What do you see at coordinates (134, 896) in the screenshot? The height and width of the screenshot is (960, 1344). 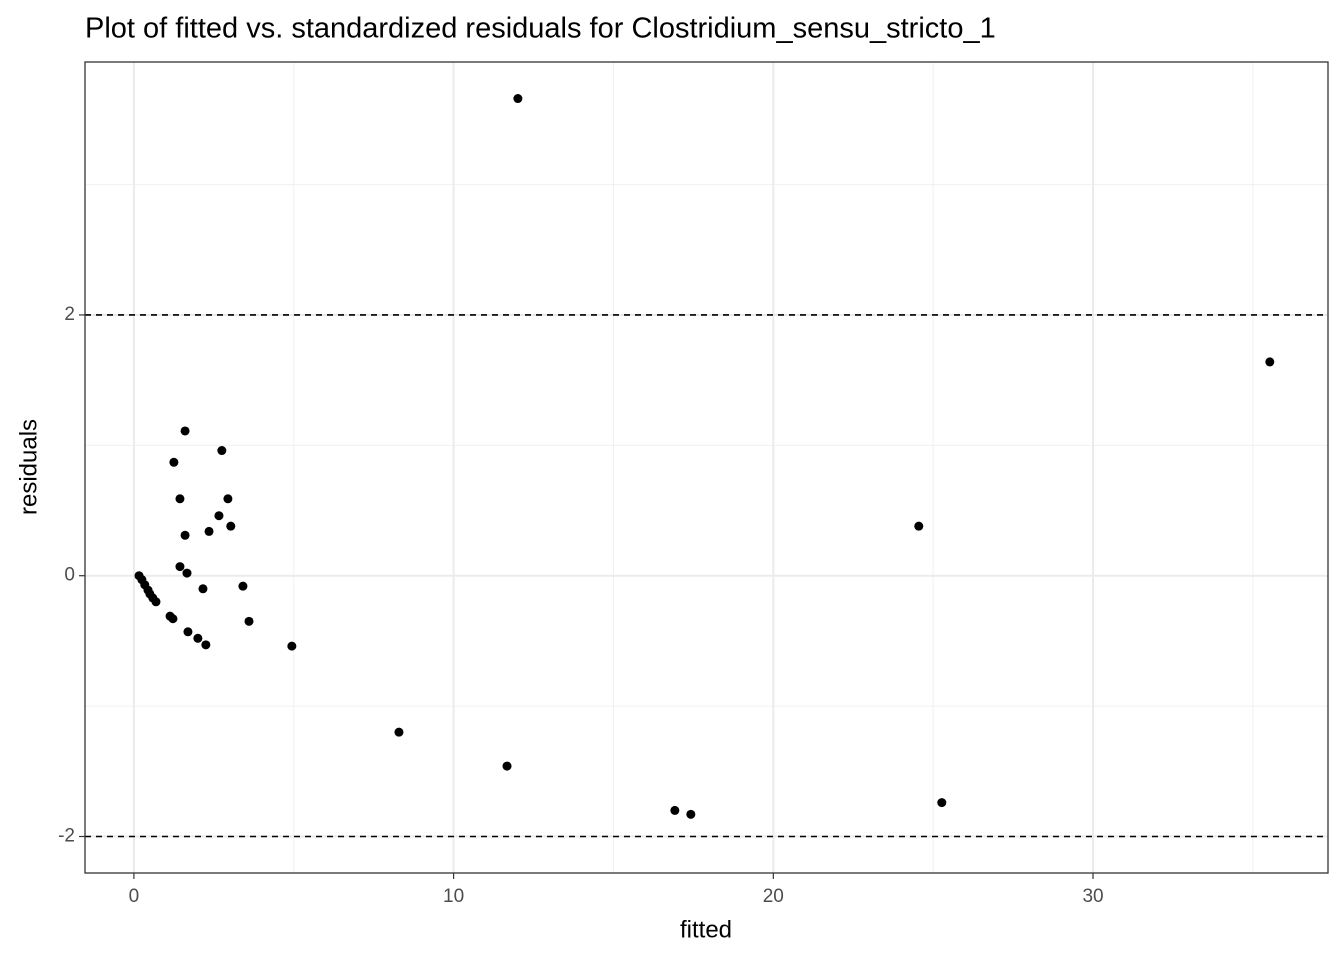 I see `x-tick-label: 0` at bounding box center [134, 896].